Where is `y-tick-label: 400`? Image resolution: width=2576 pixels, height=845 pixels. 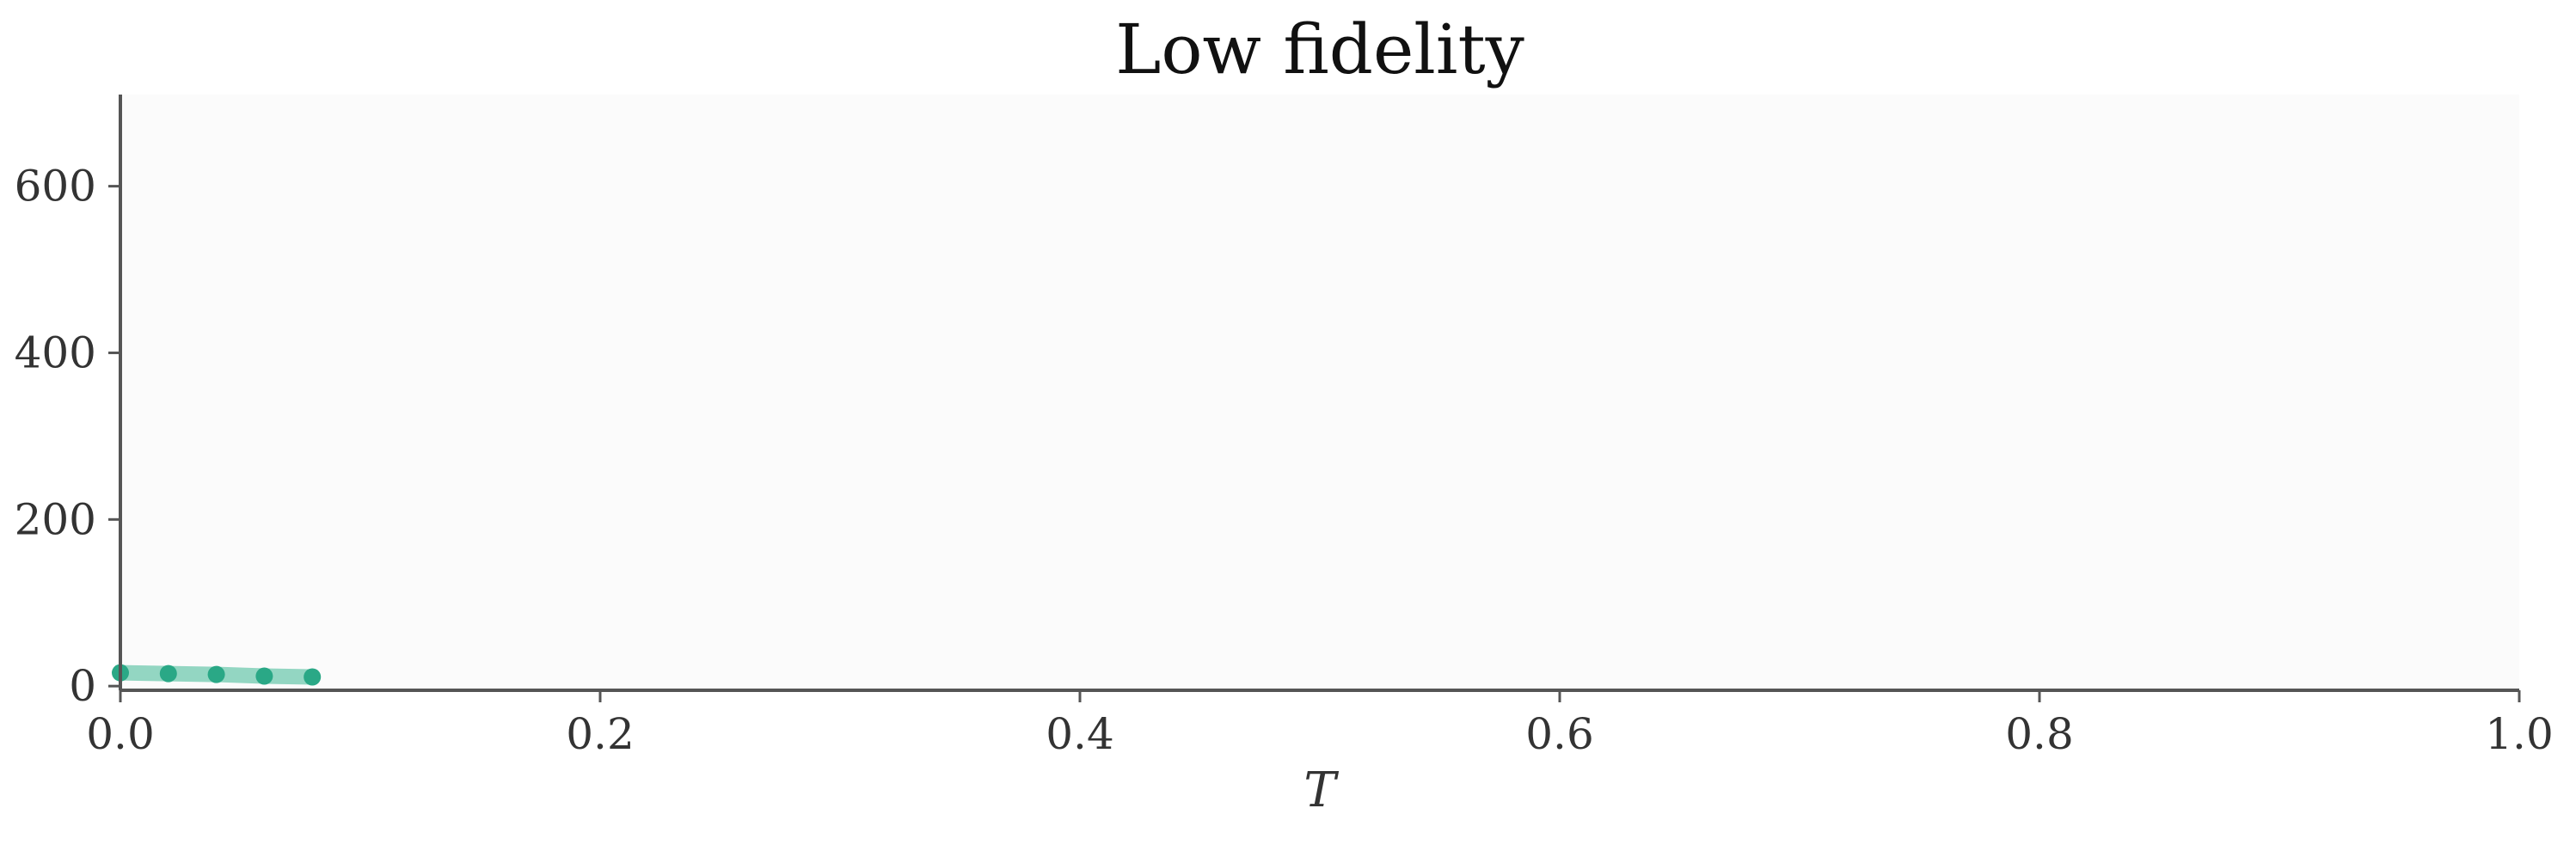 y-tick-label: 400 is located at coordinates (55, 352).